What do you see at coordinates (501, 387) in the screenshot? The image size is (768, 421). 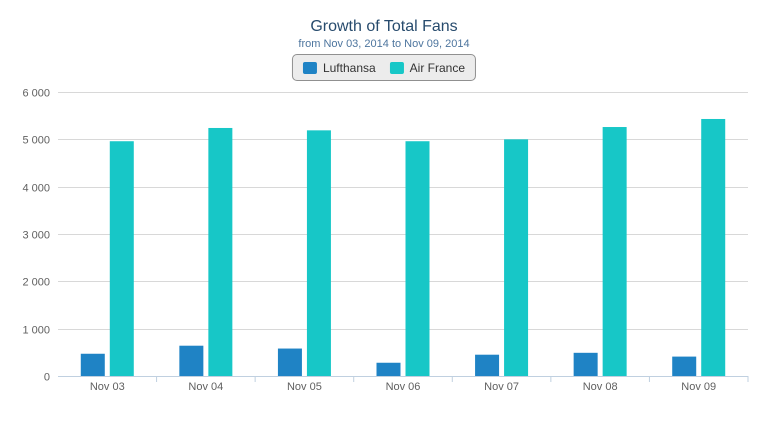 I see `x-tick-label: Nov 07` at bounding box center [501, 387].